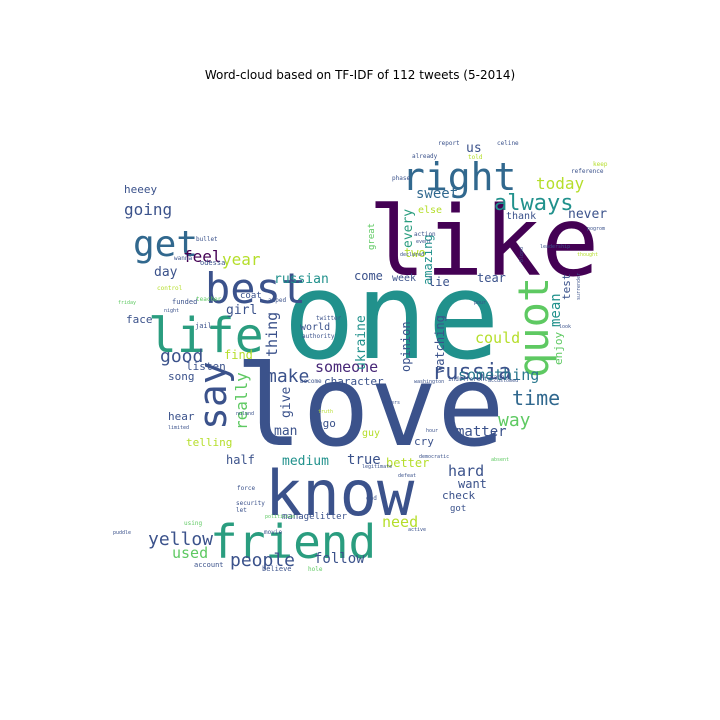 Image resolution: width=720 pixels, height=720 pixels. What do you see at coordinates (209, 565) in the screenshot?
I see `word-account: account` at bounding box center [209, 565].